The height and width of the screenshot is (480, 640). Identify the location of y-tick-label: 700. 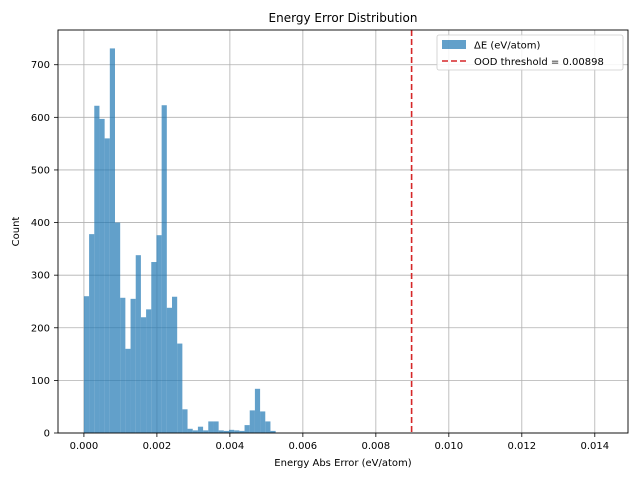
(40, 65).